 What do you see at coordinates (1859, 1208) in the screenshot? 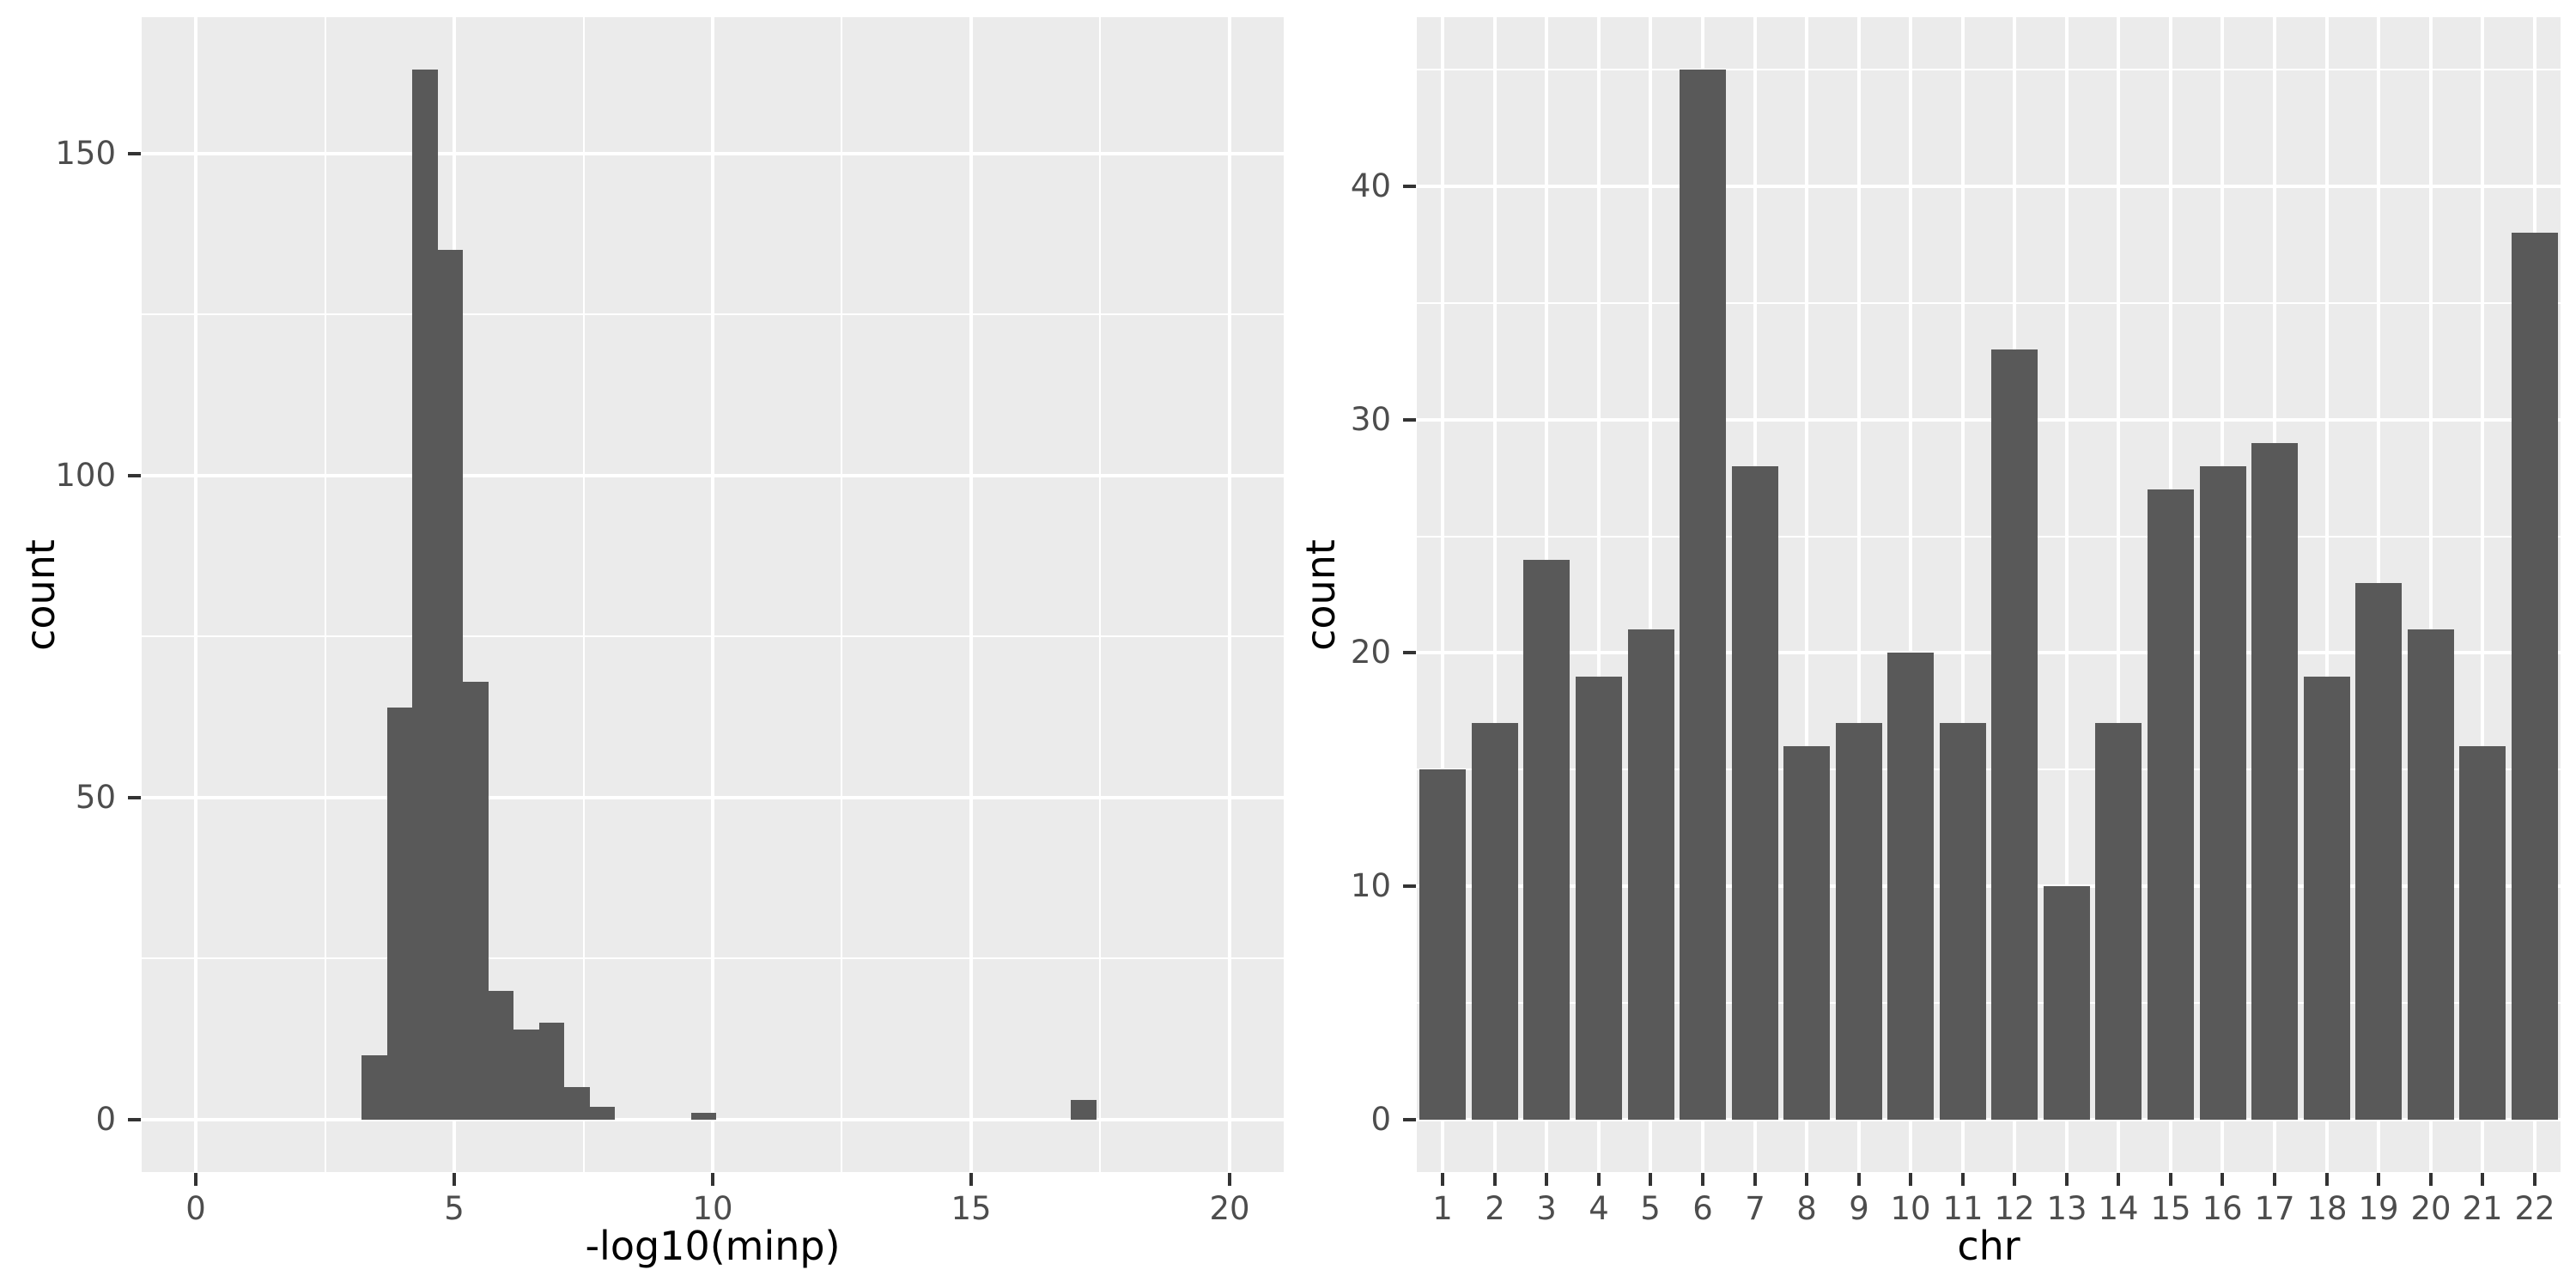
I see `tick-label-x: 9` at bounding box center [1859, 1208].